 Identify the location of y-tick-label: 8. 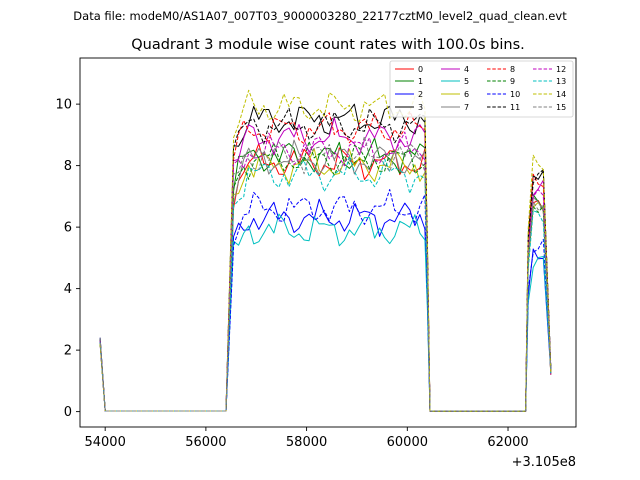
(68, 166).